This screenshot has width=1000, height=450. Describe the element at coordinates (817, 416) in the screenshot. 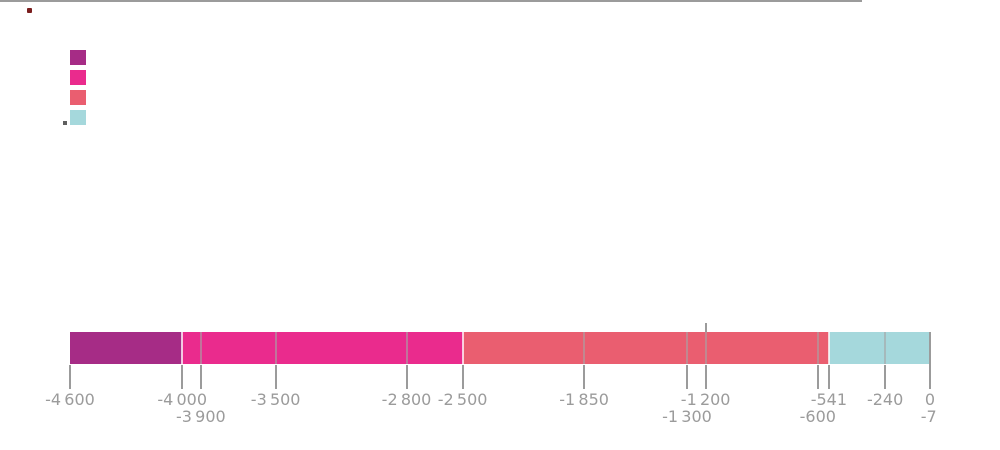

I see `tick-label: -600` at that location.